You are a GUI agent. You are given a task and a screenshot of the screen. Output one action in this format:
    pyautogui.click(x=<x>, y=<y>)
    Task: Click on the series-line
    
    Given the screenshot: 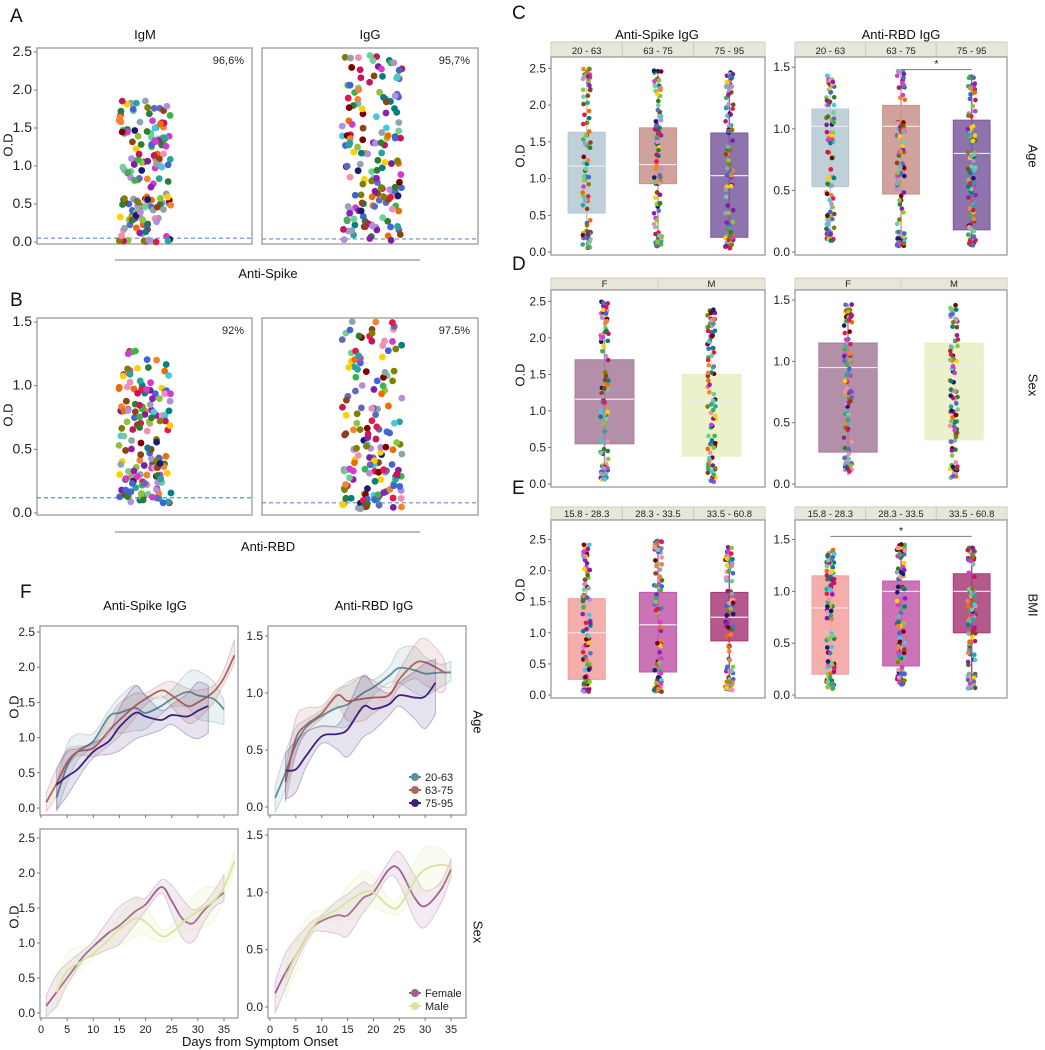 What is the action you would take?
    pyautogui.click(x=363, y=732)
    